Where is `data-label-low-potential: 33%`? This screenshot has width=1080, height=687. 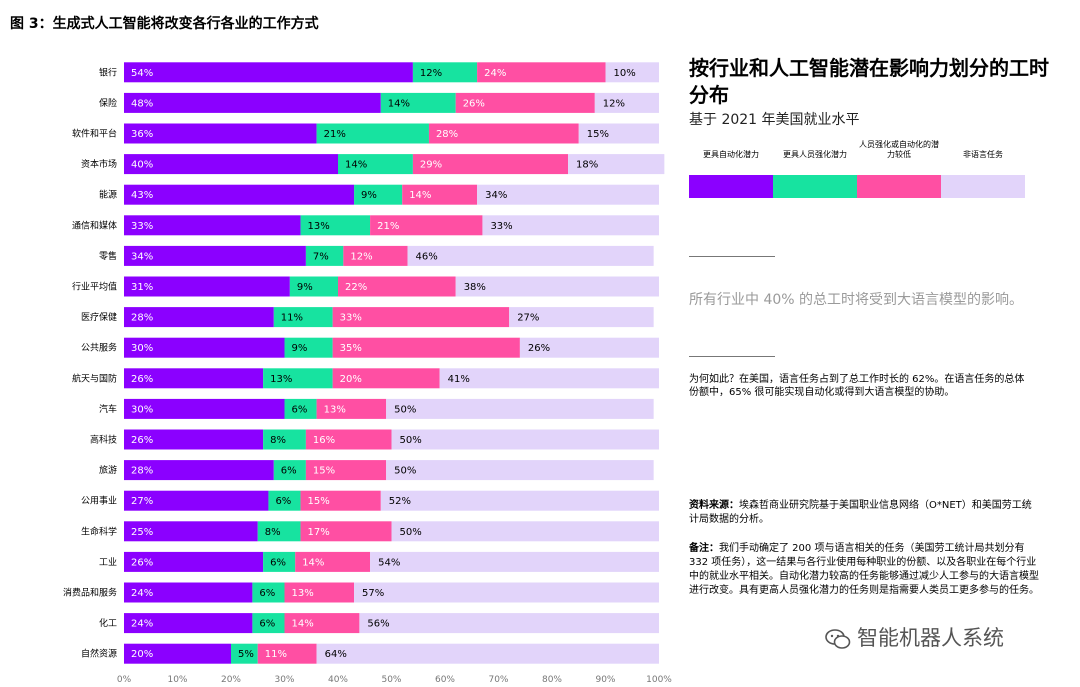
data-label-low-potential: 33% is located at coordinates (351, 318).